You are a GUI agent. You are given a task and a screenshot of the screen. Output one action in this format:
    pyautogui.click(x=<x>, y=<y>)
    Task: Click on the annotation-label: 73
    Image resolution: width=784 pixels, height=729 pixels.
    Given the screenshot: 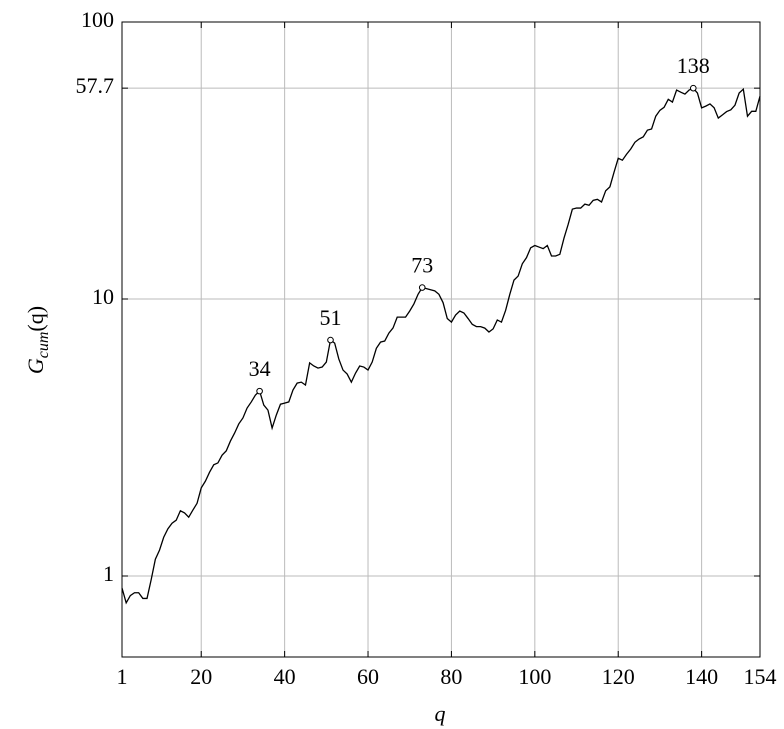 What is the action you would take?
    pyautogui.click(x=422, y=265)
    